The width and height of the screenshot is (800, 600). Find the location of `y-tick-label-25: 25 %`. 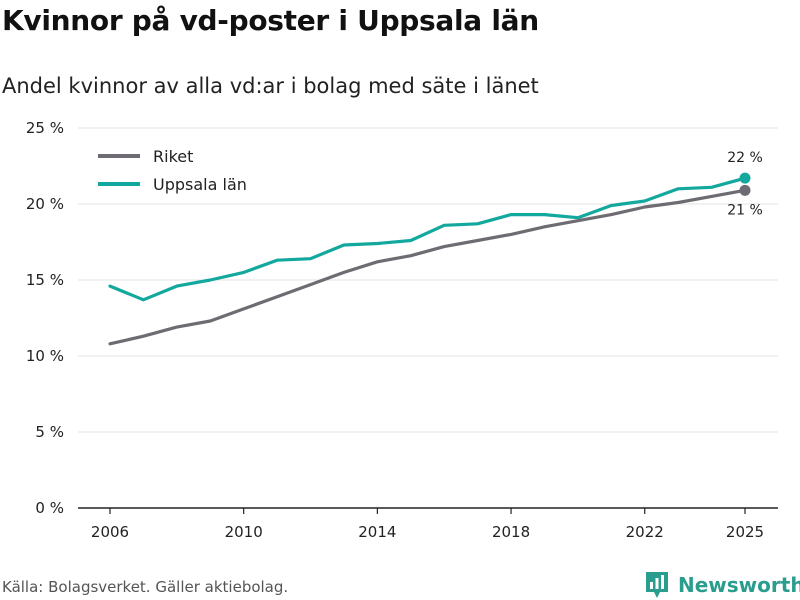

y-tick-label-25: 25 % is located at coordinates (45, 128).